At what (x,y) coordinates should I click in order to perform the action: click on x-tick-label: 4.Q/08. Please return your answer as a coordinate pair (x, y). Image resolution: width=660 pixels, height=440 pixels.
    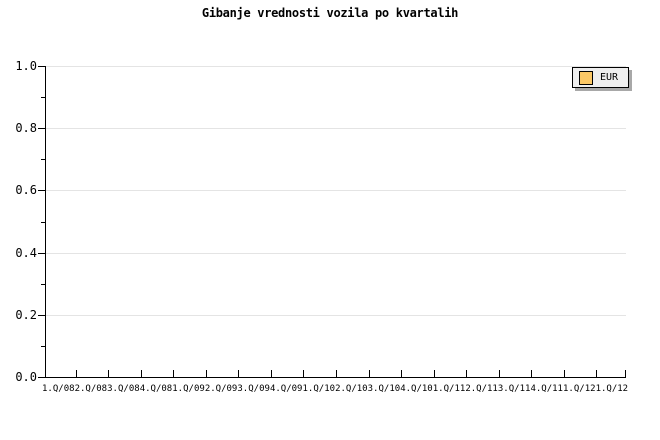
    Looking at the image, I should click on (156, 389).